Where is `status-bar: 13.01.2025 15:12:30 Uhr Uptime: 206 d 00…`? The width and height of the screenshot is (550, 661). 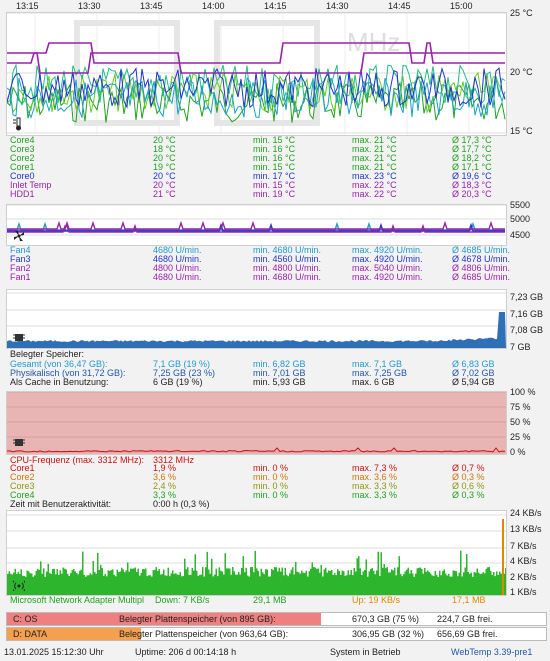
status-bar: 13.01.2025 15:12:30 Uhr Uptime: 206 d 00… is located at coordinates (275, 654).